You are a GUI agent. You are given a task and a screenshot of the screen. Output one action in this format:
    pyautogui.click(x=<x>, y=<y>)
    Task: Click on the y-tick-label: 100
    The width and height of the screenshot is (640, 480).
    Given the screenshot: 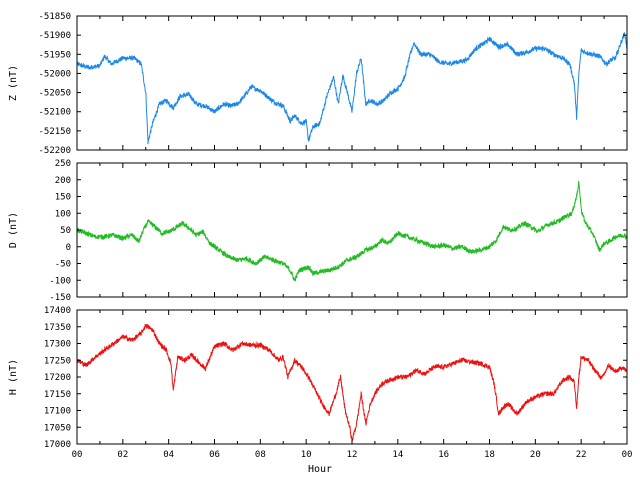 What is the action you would take?
    pyautogui.click(x=63, y=214)
    